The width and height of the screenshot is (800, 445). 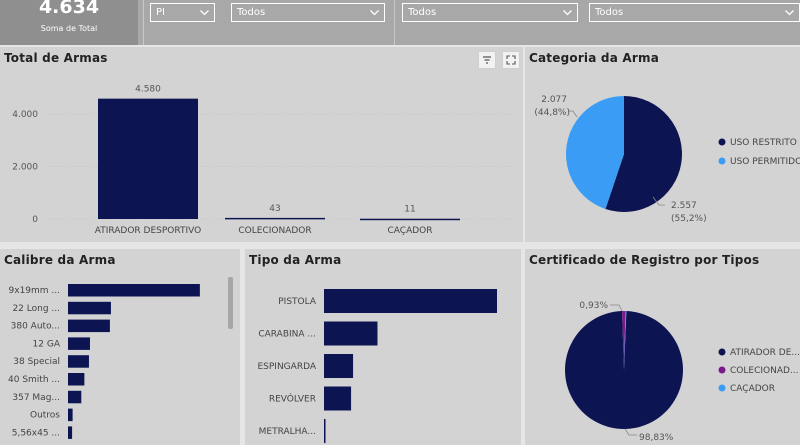 What do you see at coordinates (45, 416) in the screenshot?
I see `y-tick-label: Outros` at bounding box center [45, 416].